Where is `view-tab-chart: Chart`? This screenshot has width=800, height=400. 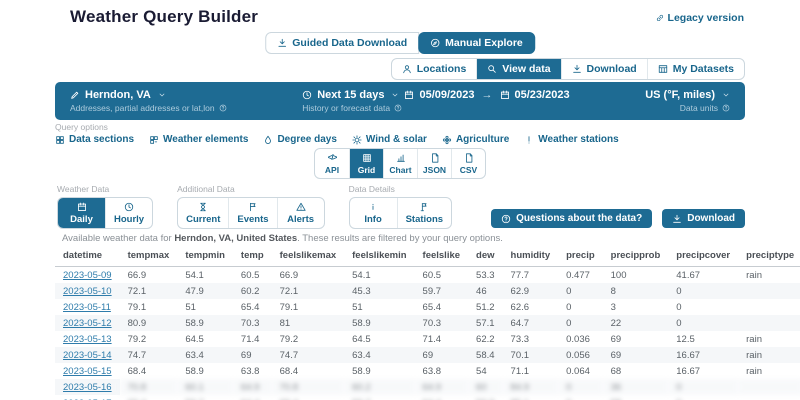
view-tab-chart: Chart is located at coordinates (400, 163).